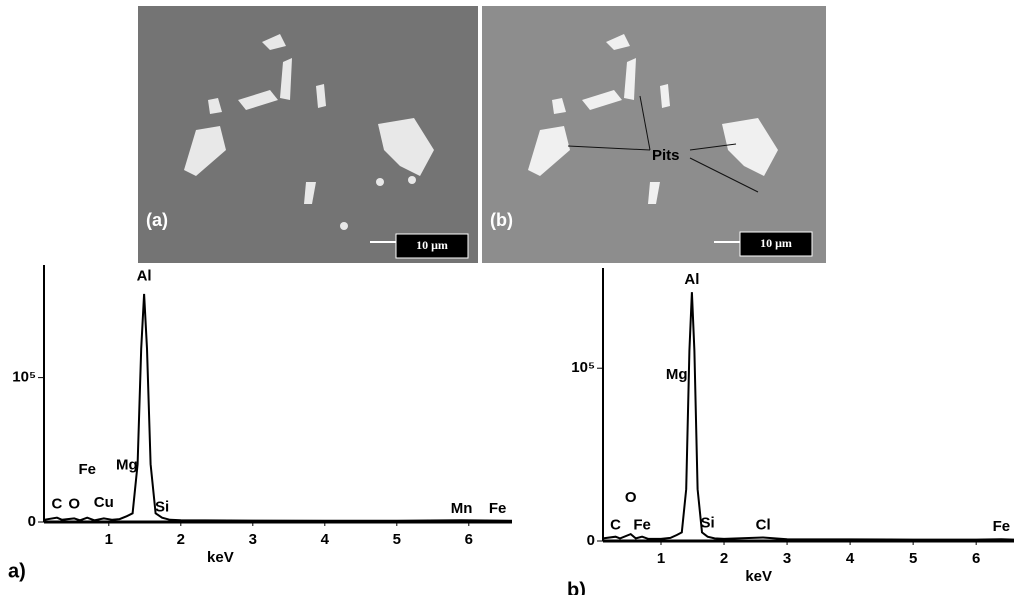 The width and height of the screenshot is (1015, 600). What do you see at coordinates (666, 155) in the screenshot?
I see `pits-label: Pits` at bounding box center [666, 155].